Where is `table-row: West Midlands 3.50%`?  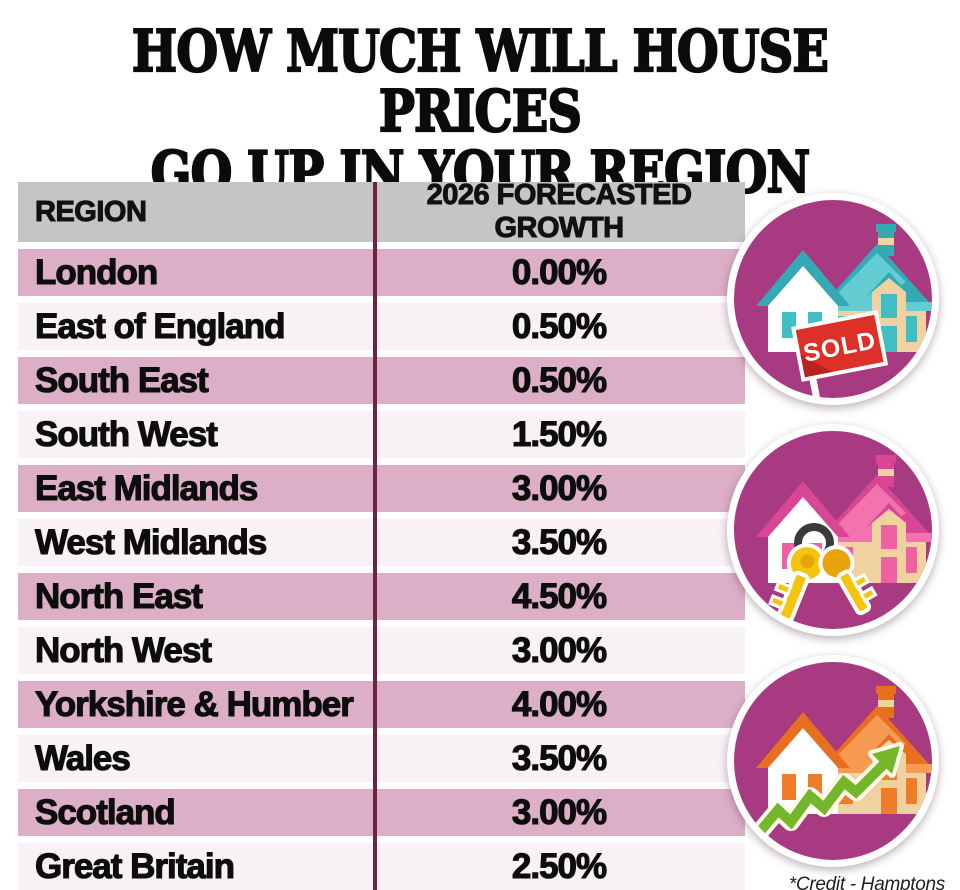 table-row: West Midlands 3.50% is located at coordinates (381, 542).